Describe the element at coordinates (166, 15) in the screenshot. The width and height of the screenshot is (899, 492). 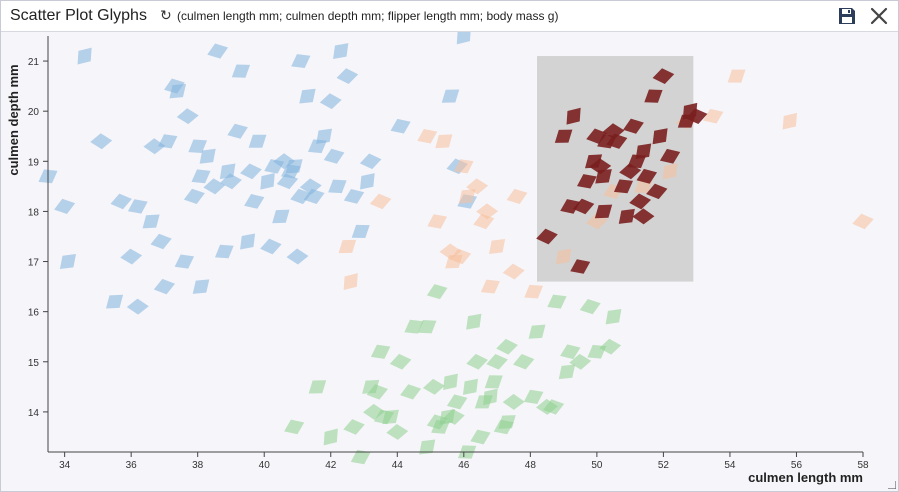
I see `refresh-icon: ↻` at that location.